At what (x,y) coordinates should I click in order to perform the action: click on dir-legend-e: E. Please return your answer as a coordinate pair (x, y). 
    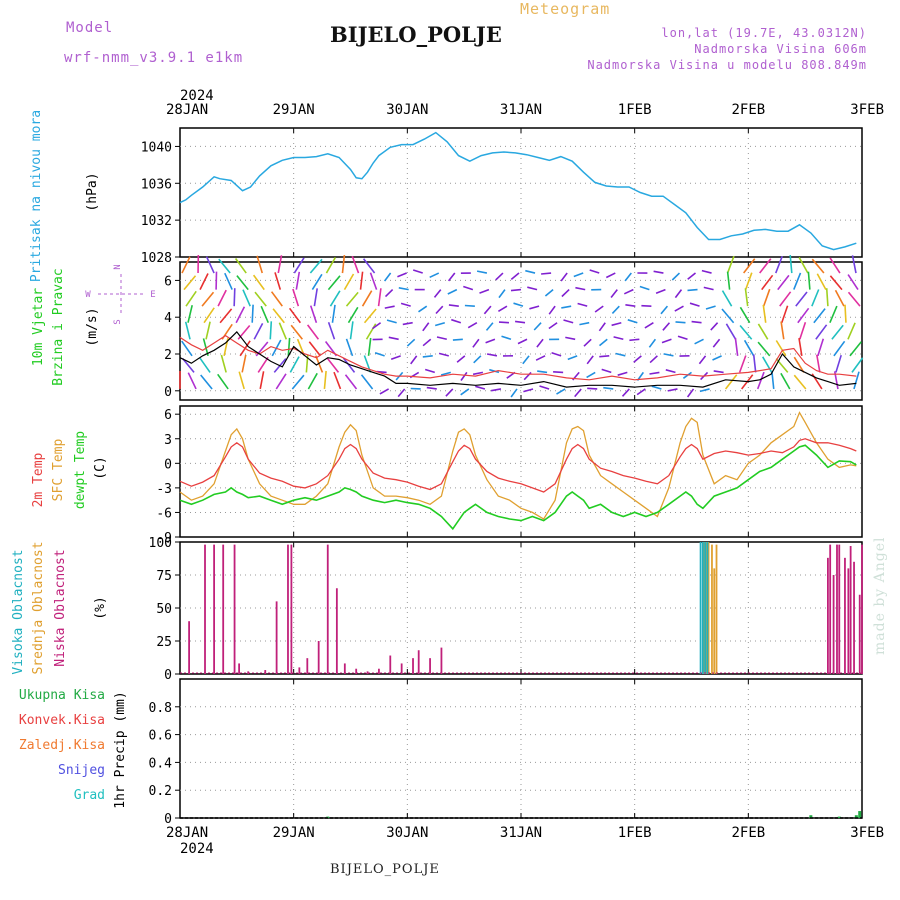
    Looking at the image, I should click on (152, 295).